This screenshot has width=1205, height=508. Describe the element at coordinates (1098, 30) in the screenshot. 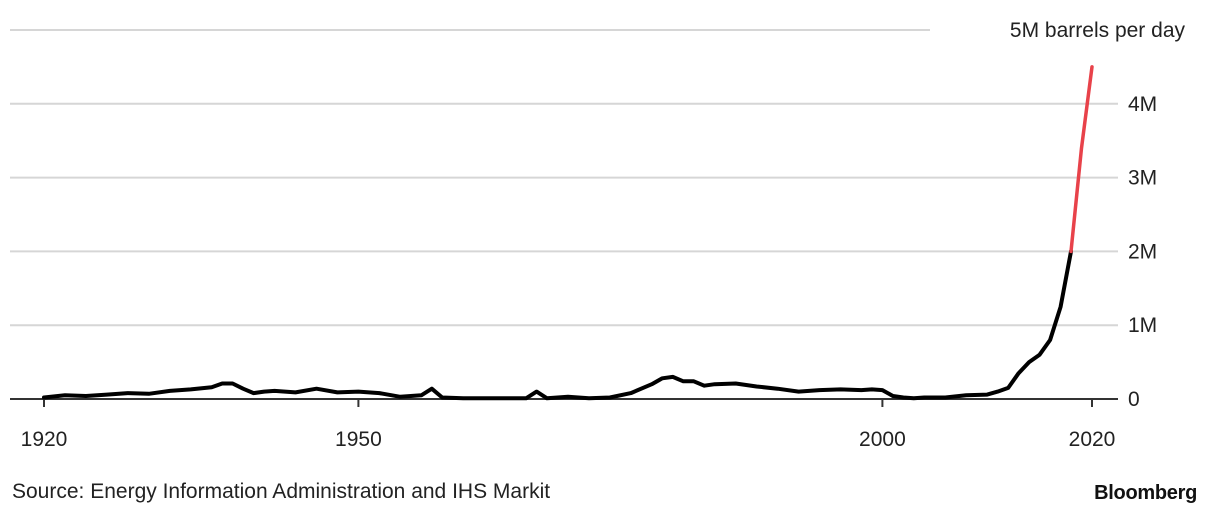

I see `y-tick-label: 5M barrels per day` at that location.